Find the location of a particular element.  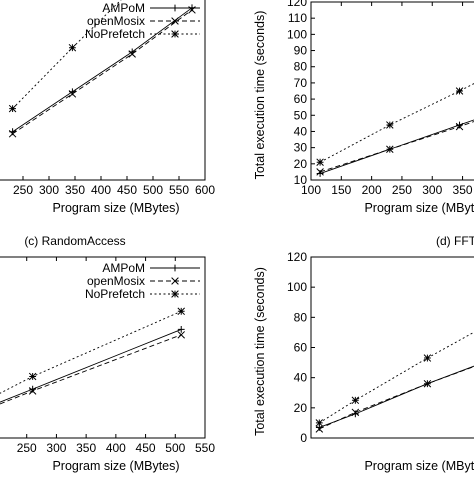

x-tick-label: 450 is located at coordinates (146, 448).